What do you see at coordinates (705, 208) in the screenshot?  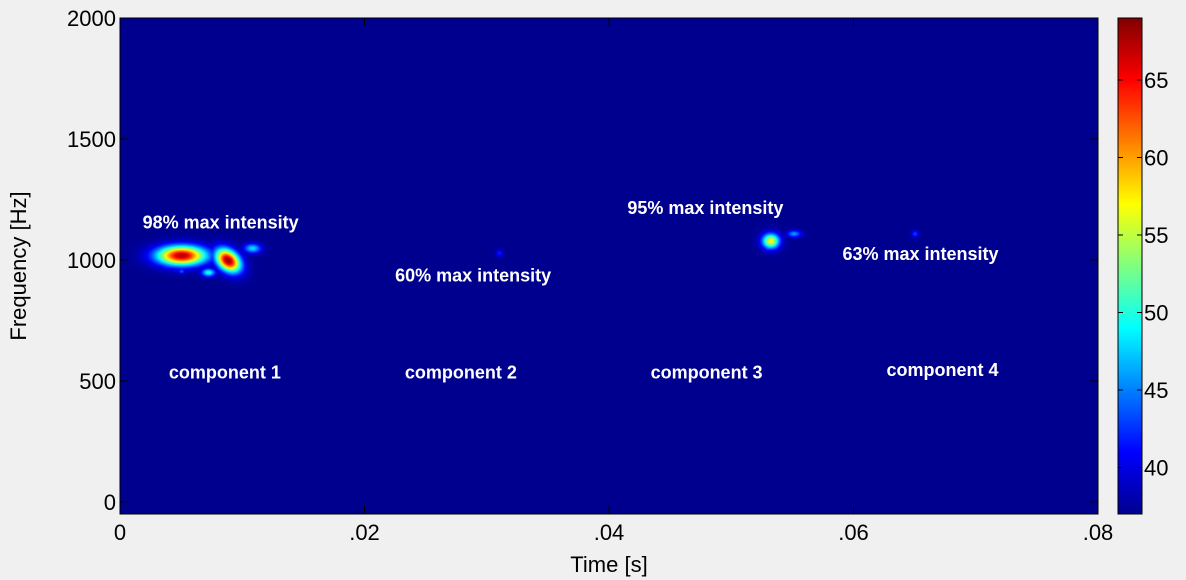 I see `annotation-label: 95% max intensity` at bounding box center [705, 208].